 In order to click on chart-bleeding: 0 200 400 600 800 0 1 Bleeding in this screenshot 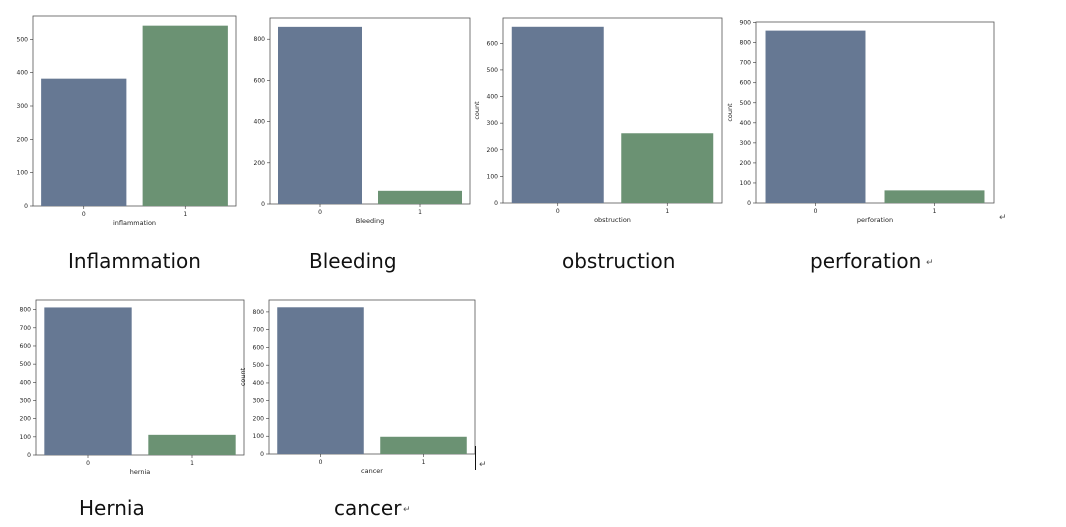, I will do `click(360, 119)`.